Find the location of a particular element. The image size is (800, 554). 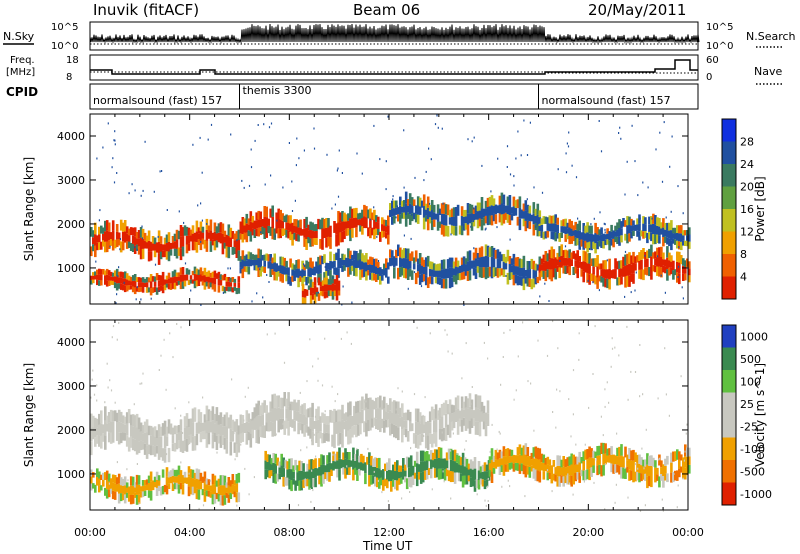

y-tick-label: 1000 is located at coordinates (71, 474).